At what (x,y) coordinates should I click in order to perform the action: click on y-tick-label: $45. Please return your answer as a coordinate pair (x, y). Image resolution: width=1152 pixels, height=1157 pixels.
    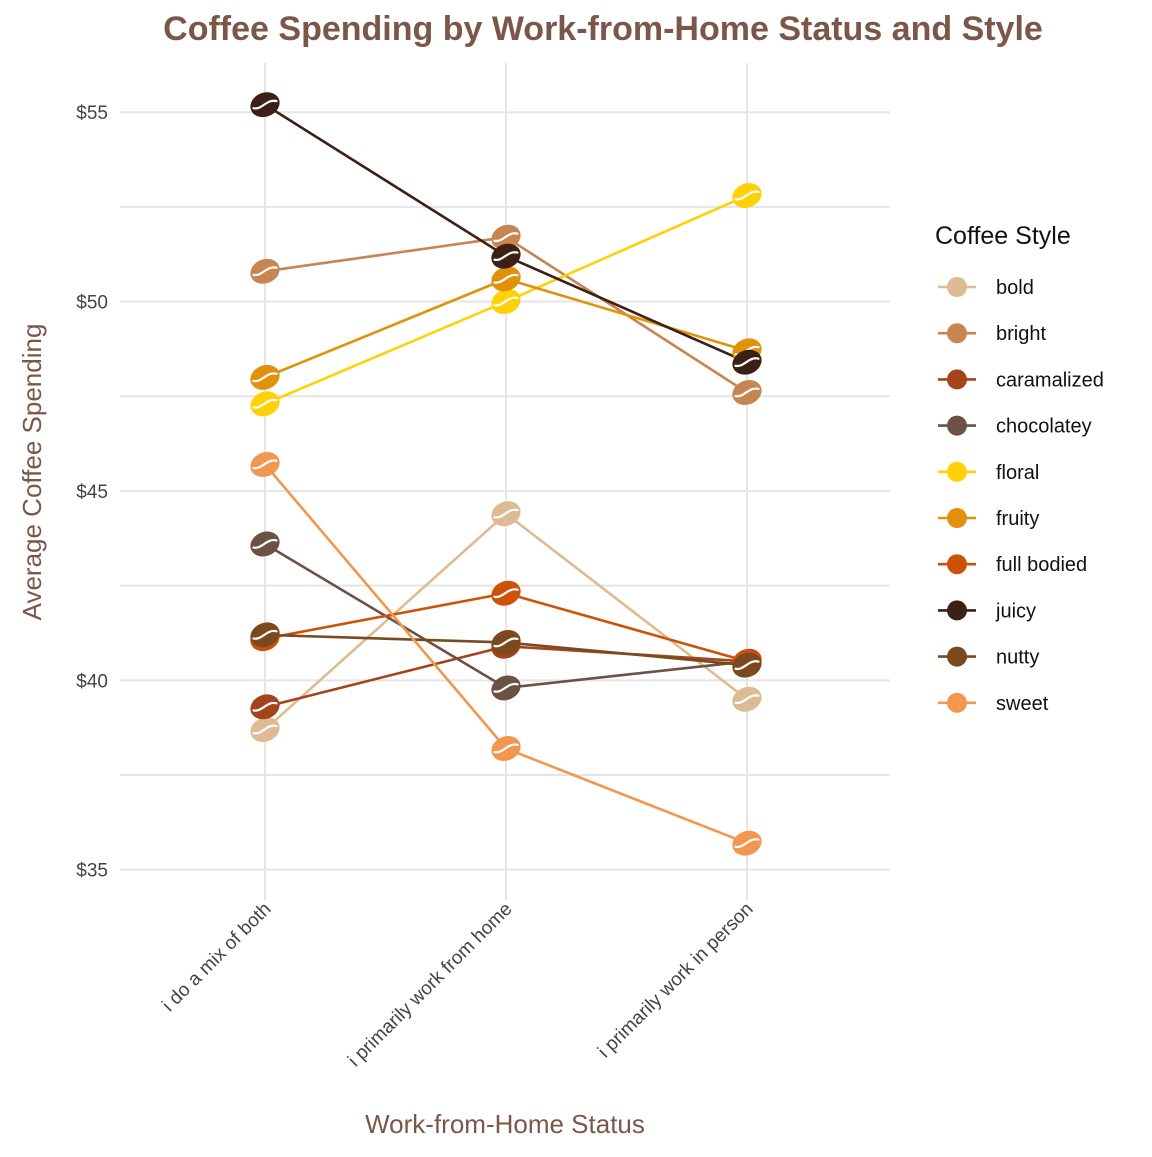
    Looking at the image, I should click on (92, 492).